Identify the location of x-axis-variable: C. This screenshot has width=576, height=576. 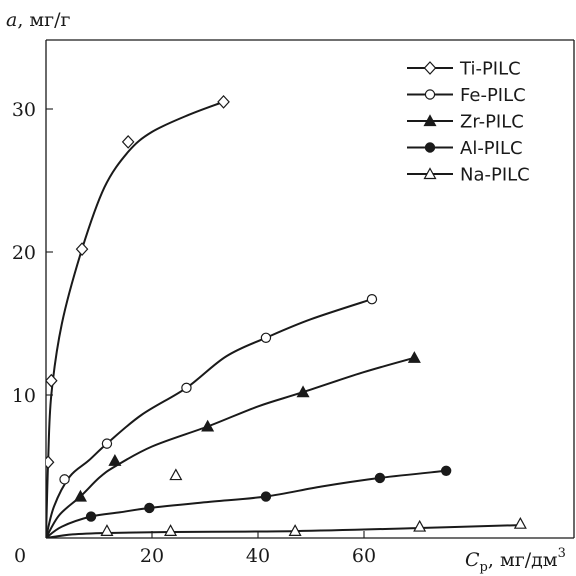
(472, 560).